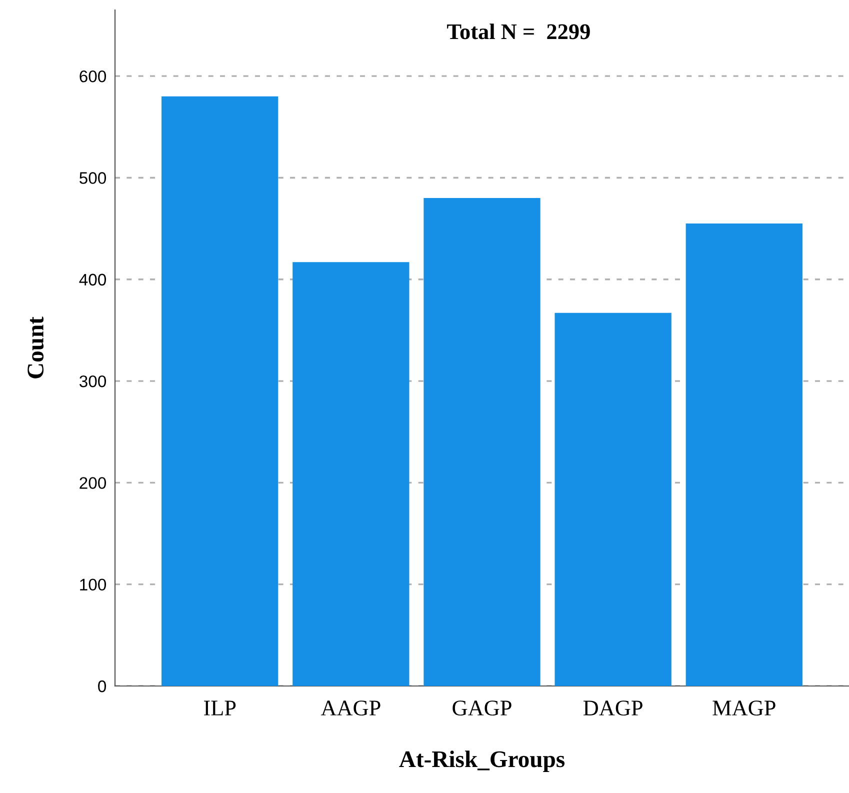 The height and width of the screenshot is (793, 849). What do you see at coordinates (220, 708) in the screenshot?
I see `x-tick-label: ILP` at bounding box center [220, 708].